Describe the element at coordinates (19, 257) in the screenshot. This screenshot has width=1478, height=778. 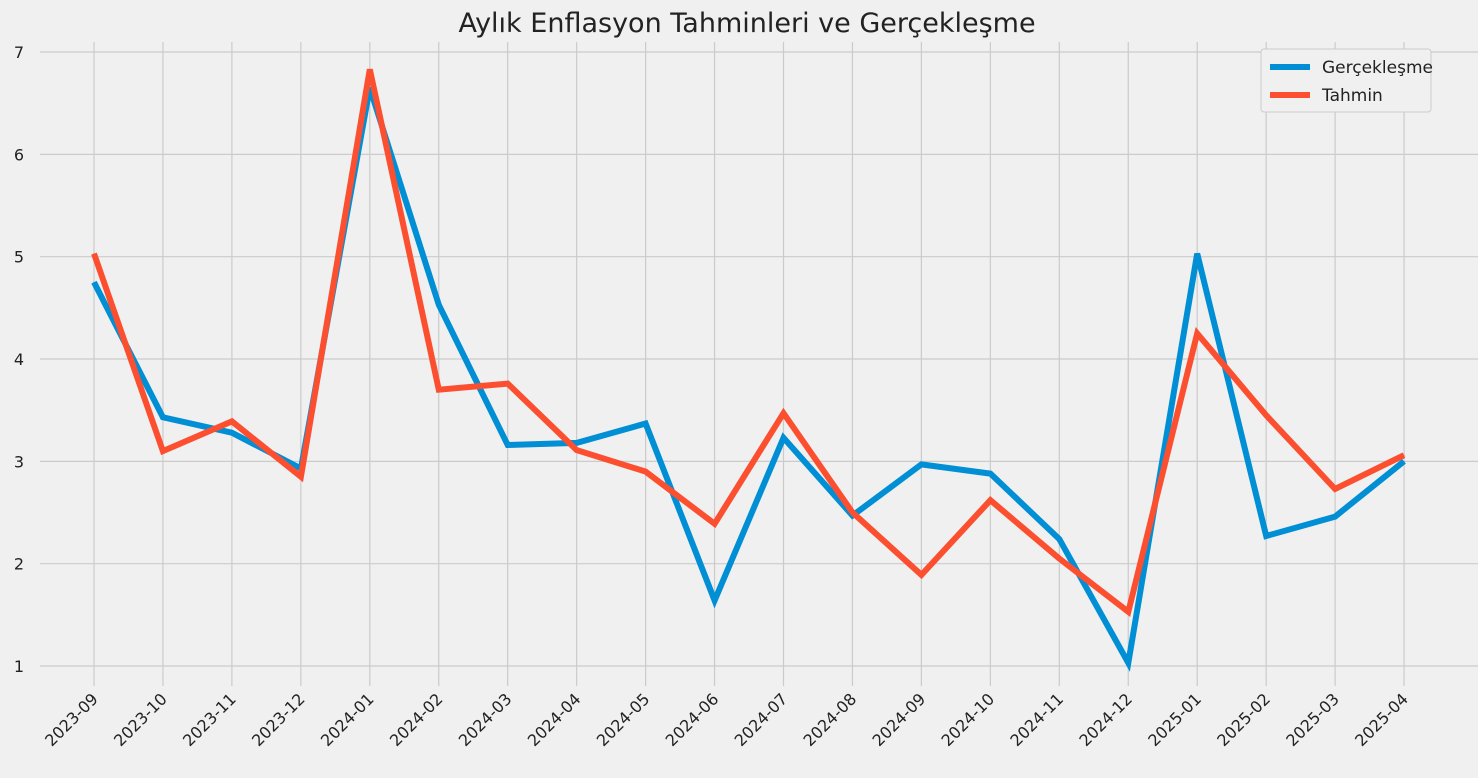
I see `y-tick-label: 5` at that location.